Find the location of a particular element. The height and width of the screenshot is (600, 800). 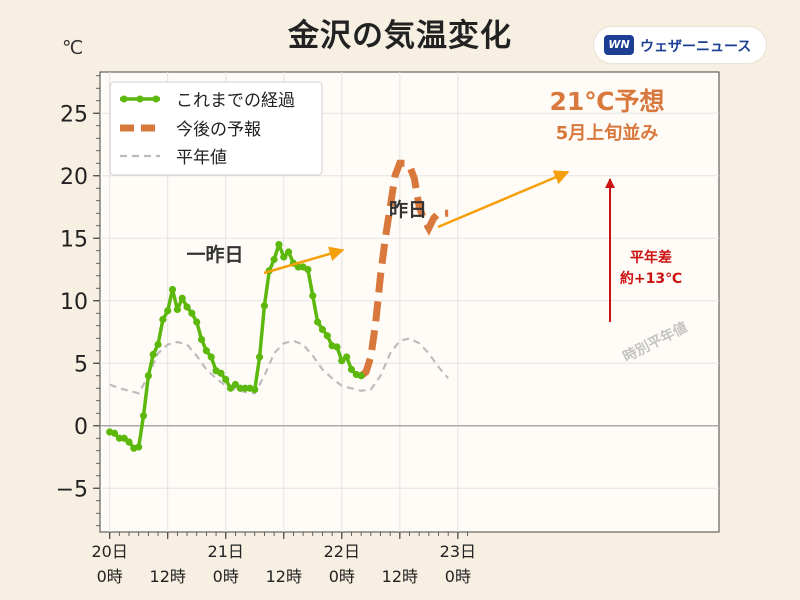

y-tick-label: 20 is located at coordinates (74, 177).